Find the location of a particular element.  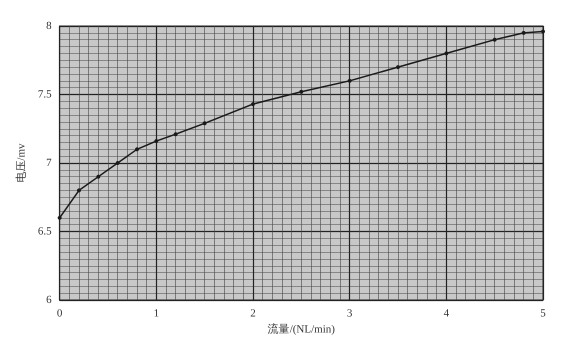

y-tick-label: 6 is located at coordinates (49, 300).